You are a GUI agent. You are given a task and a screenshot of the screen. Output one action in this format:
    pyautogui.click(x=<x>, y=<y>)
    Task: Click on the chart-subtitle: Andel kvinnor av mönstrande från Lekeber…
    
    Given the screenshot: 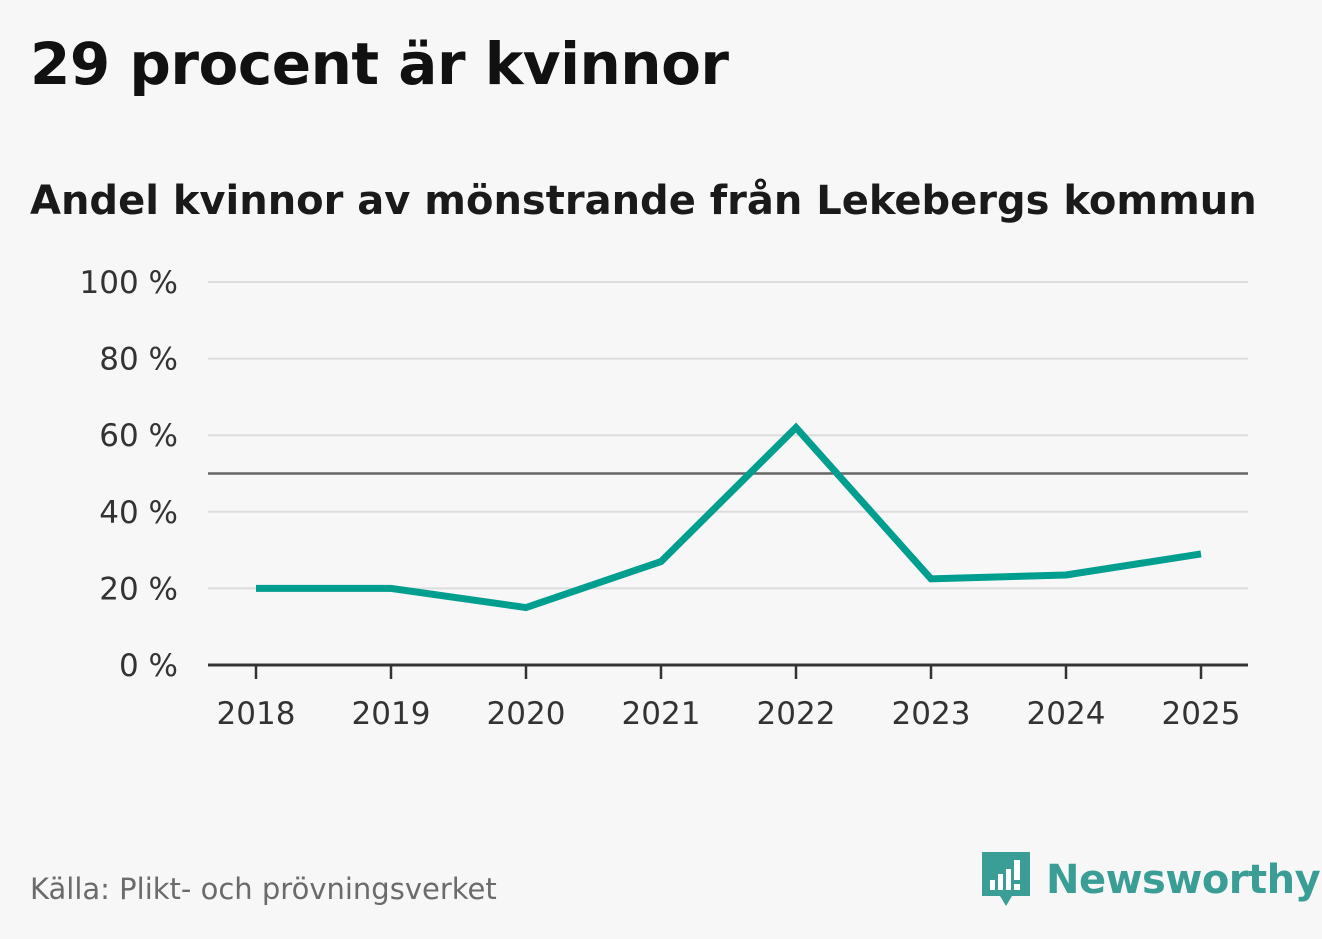 What is the action you would take?
    pyautogui.click(x=643, y=201)
    